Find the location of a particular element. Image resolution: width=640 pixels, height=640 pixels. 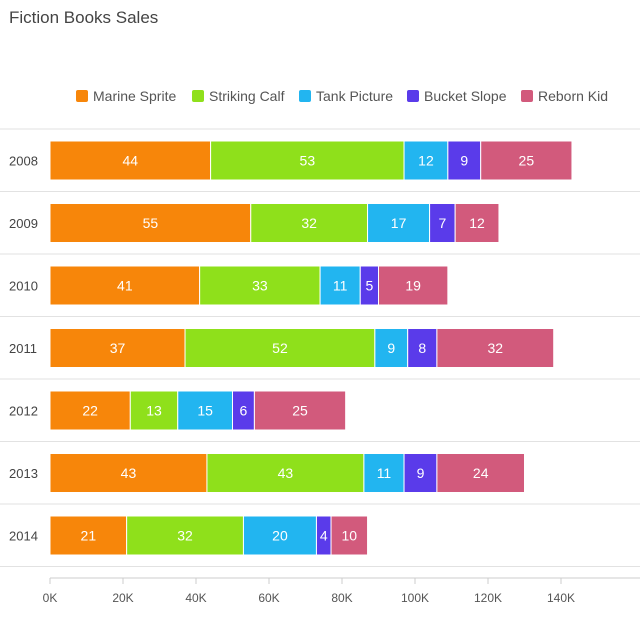

bar-value-label: 19 is located at coordinates (413, 286).